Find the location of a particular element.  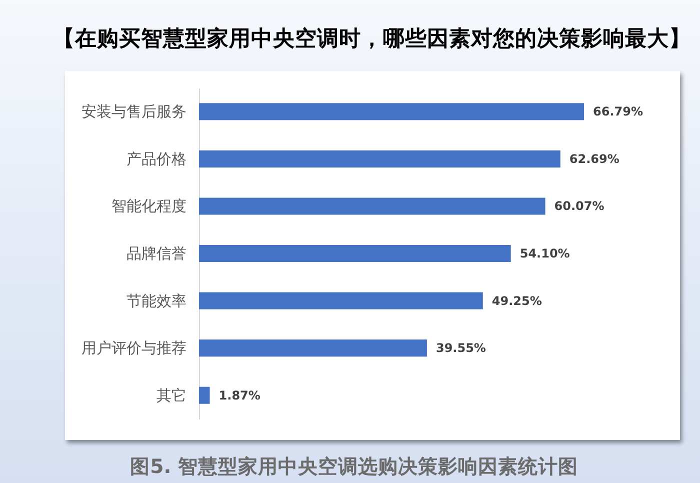

data-label: 62.69% is located at coordinates (594, 159).